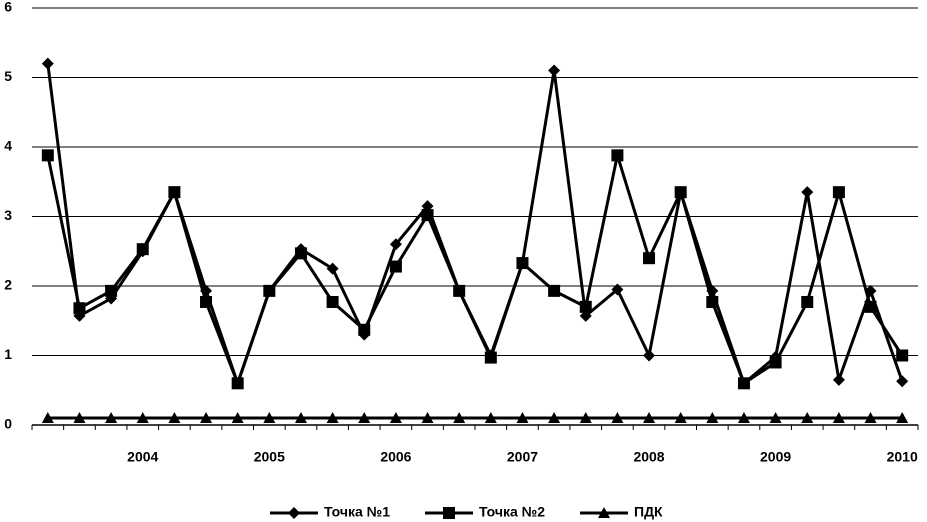  Describe the element at coordinates (648, 457) in the screenshot. I see `x-tick-label: 2008` at that location.